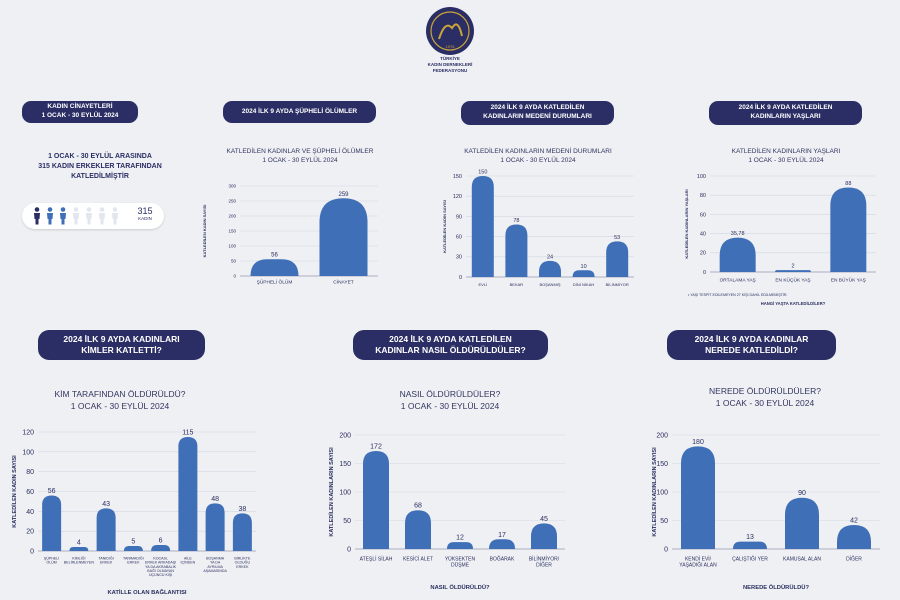  I want to click on chart-title-line: KİM TARAFINDAN ÖLDÜRÜLDÜ?, so click(120, 394).